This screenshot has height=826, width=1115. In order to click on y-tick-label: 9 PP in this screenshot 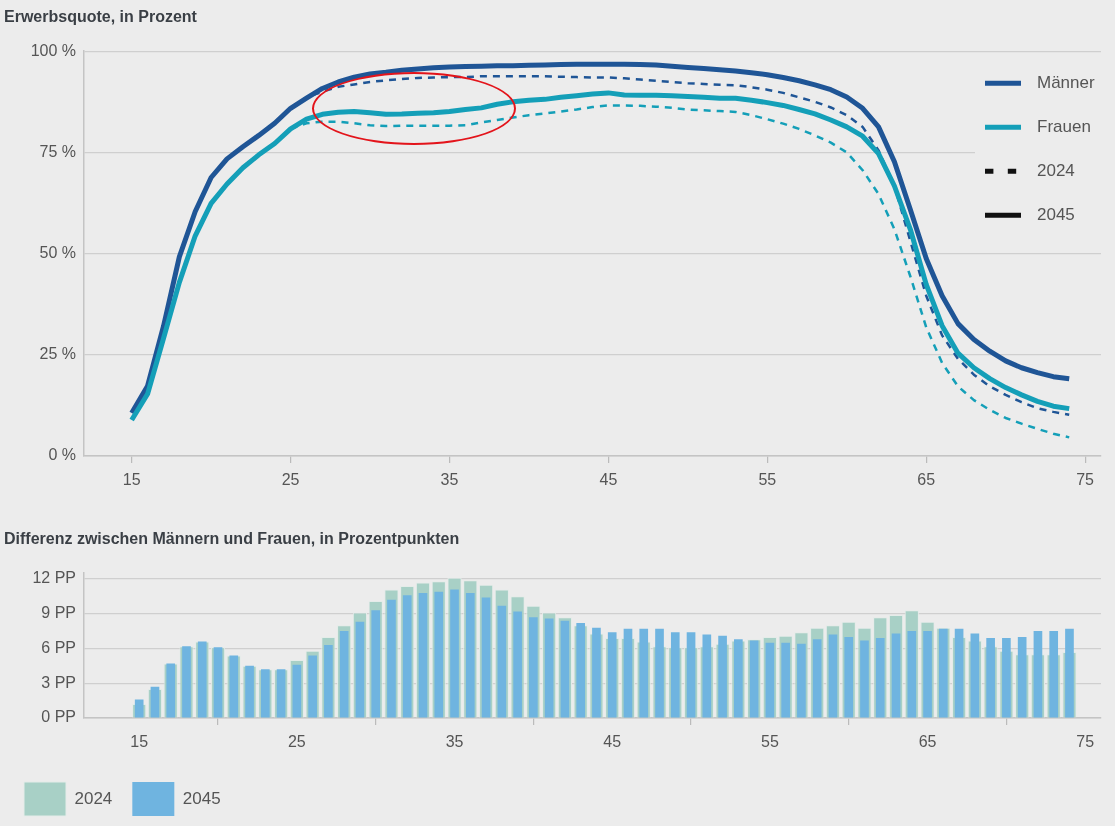, I will do `click(58, 613)`.